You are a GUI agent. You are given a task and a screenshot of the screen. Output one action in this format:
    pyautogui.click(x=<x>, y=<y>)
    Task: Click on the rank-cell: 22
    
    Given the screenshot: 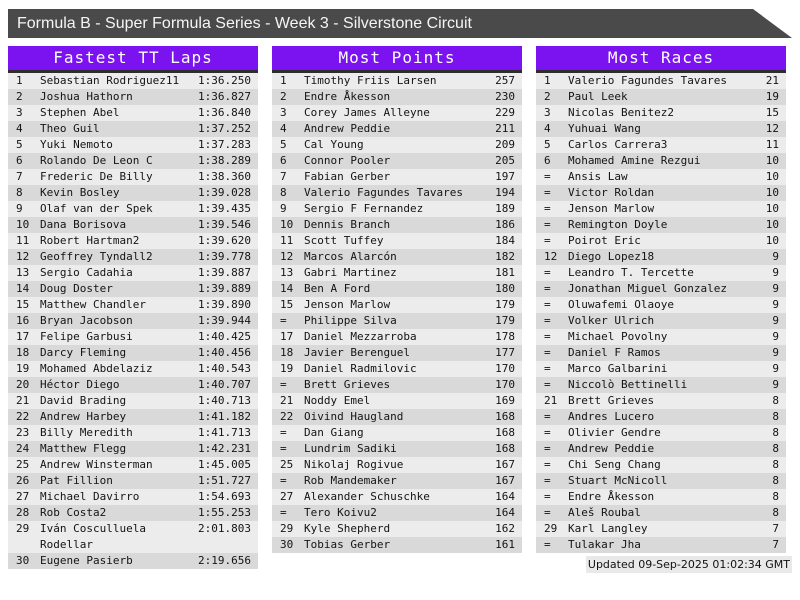 What is the action you would take?
    pyautogui.click(x=287, y=416)
    